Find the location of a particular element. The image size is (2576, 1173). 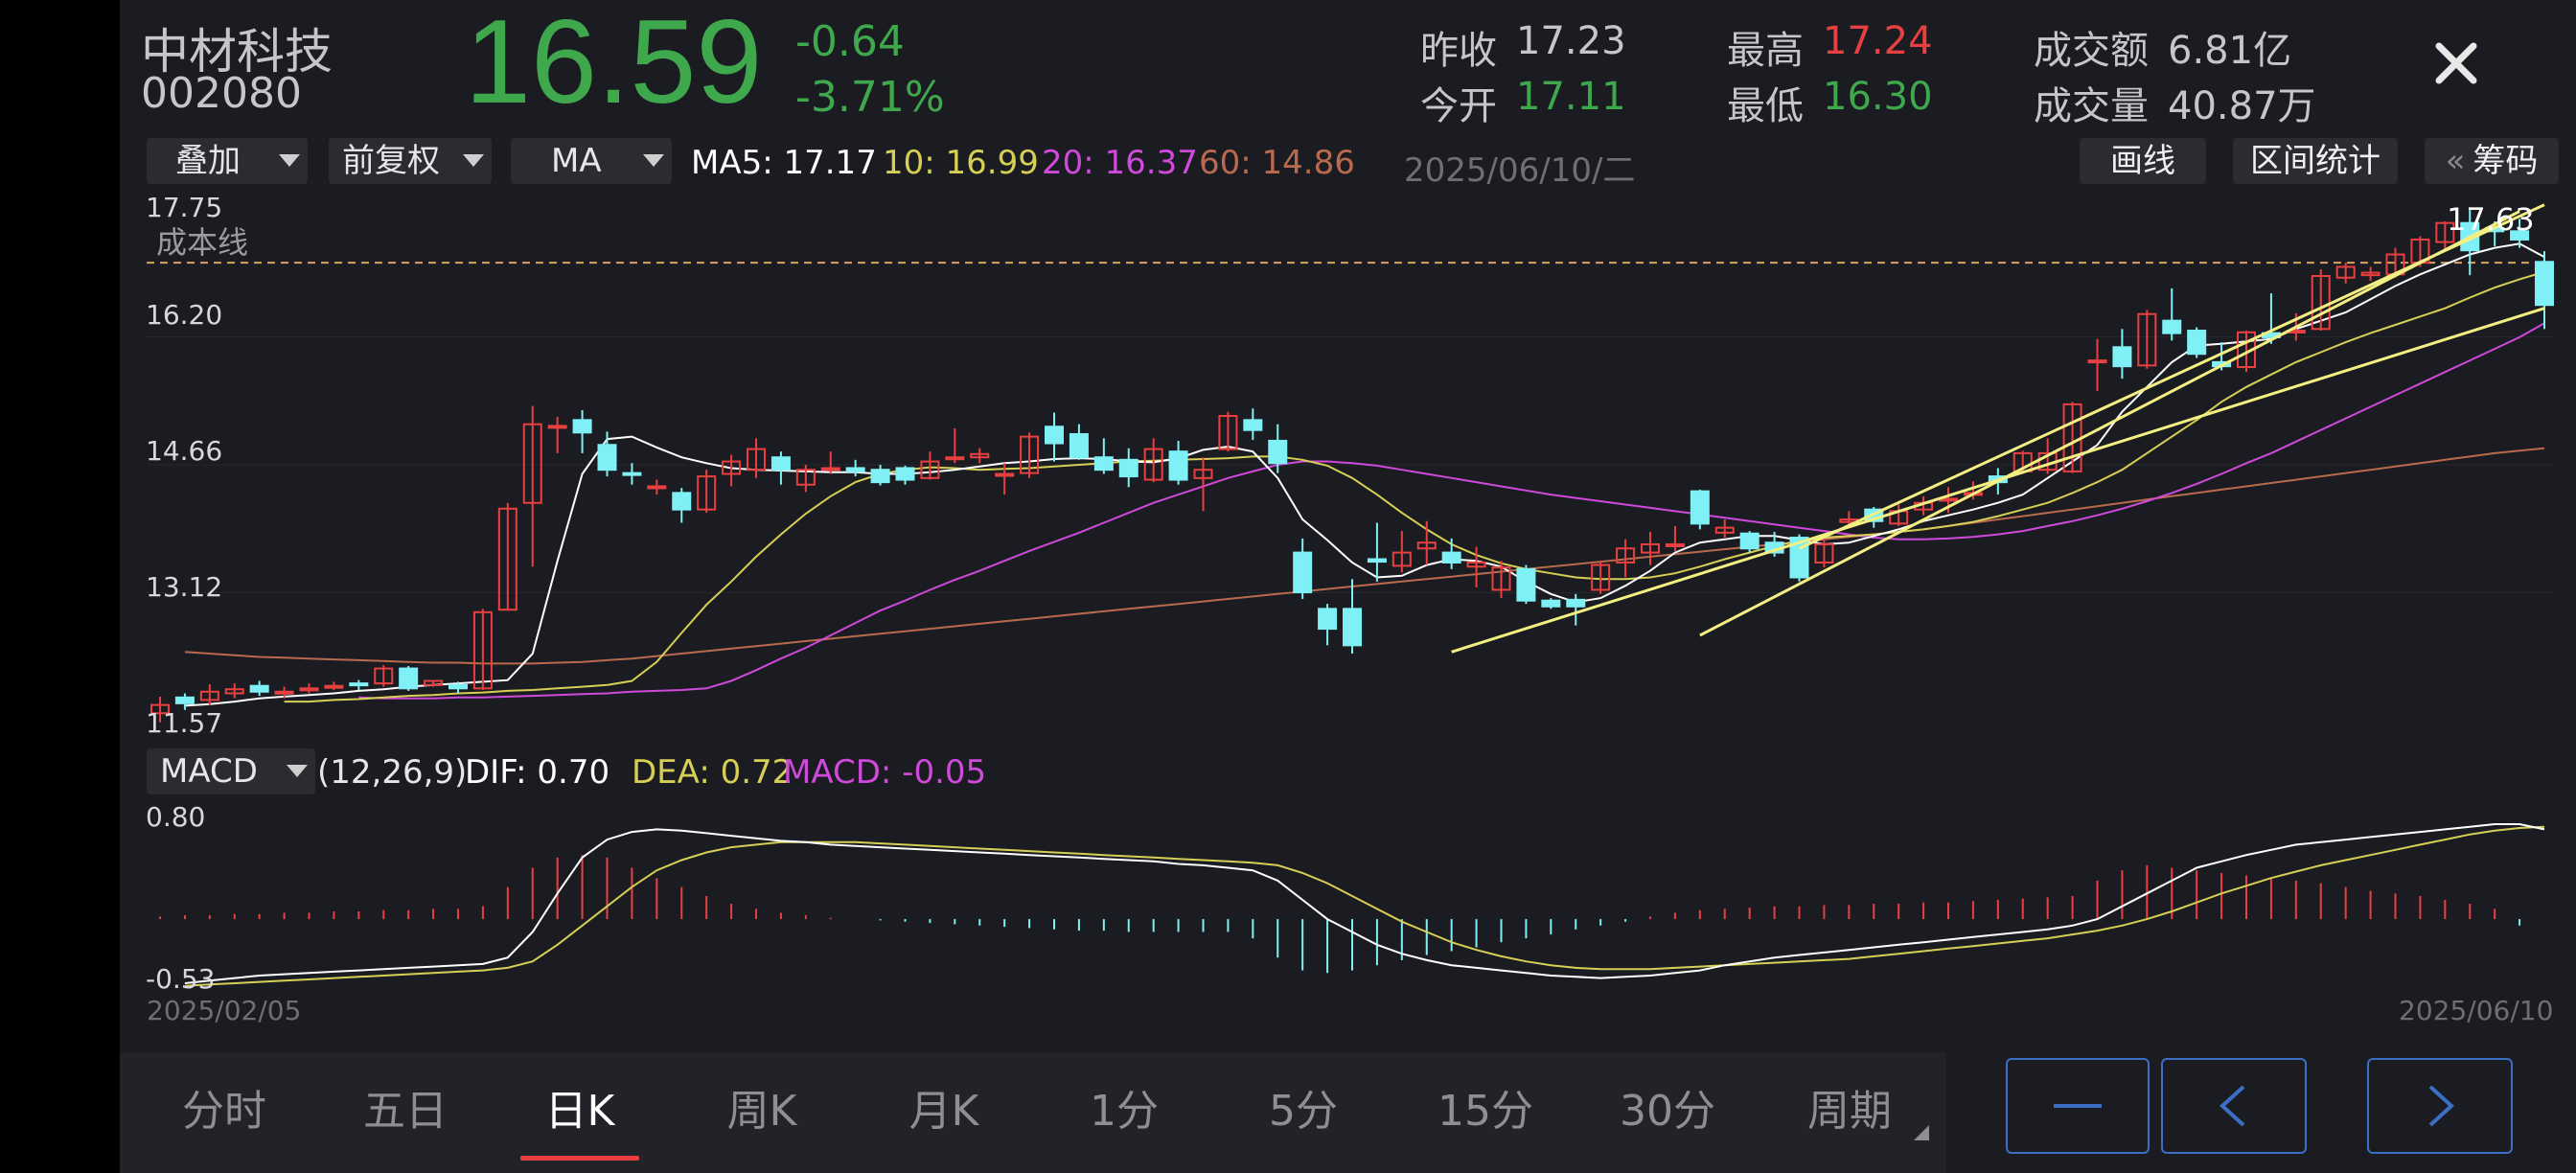

tab-1min: 1分 is located at coordinates (1124, 1111).